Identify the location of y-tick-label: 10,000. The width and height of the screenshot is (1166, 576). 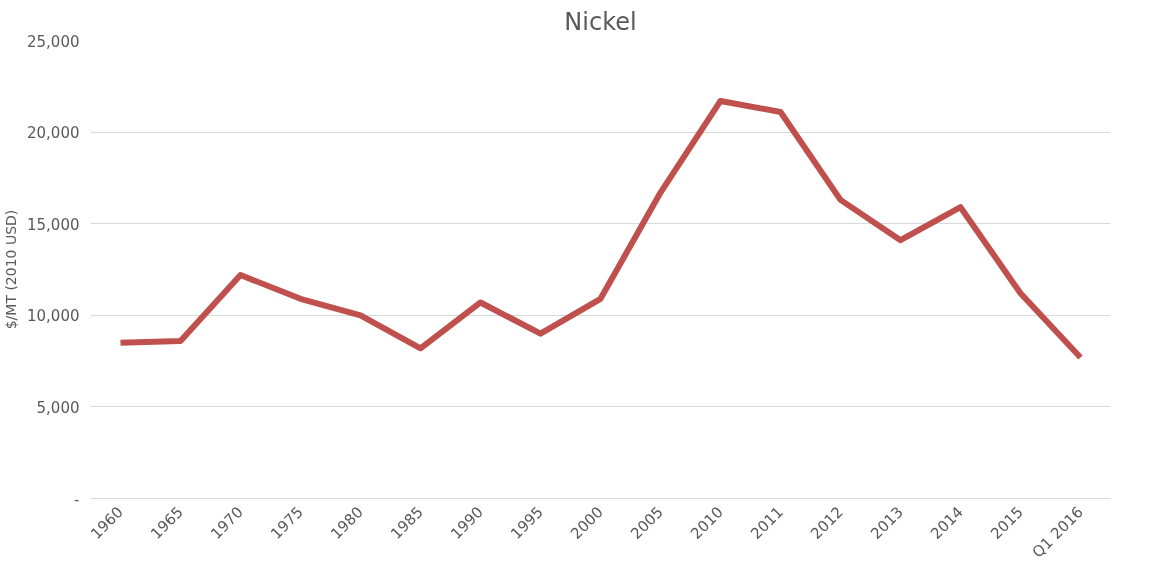
(53, 316).